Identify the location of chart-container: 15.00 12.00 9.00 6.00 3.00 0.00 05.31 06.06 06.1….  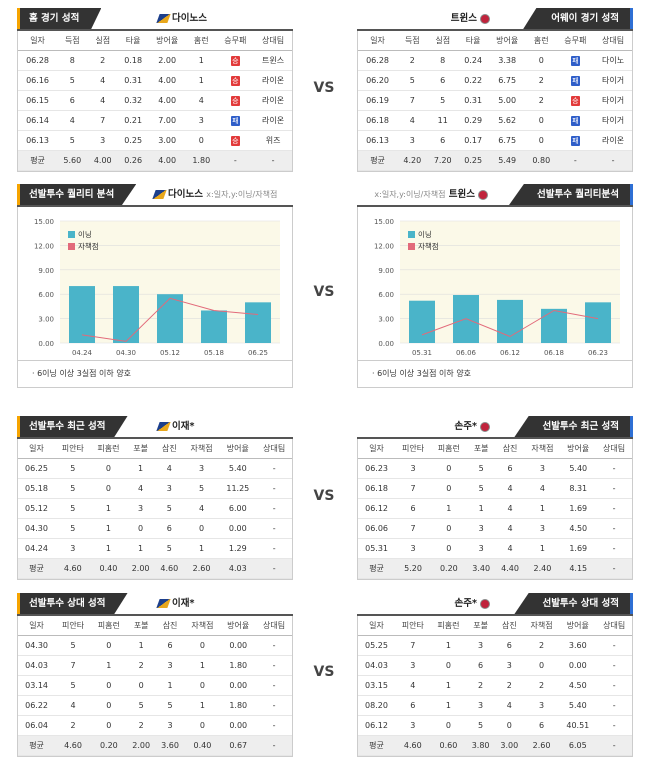
(495, 297).